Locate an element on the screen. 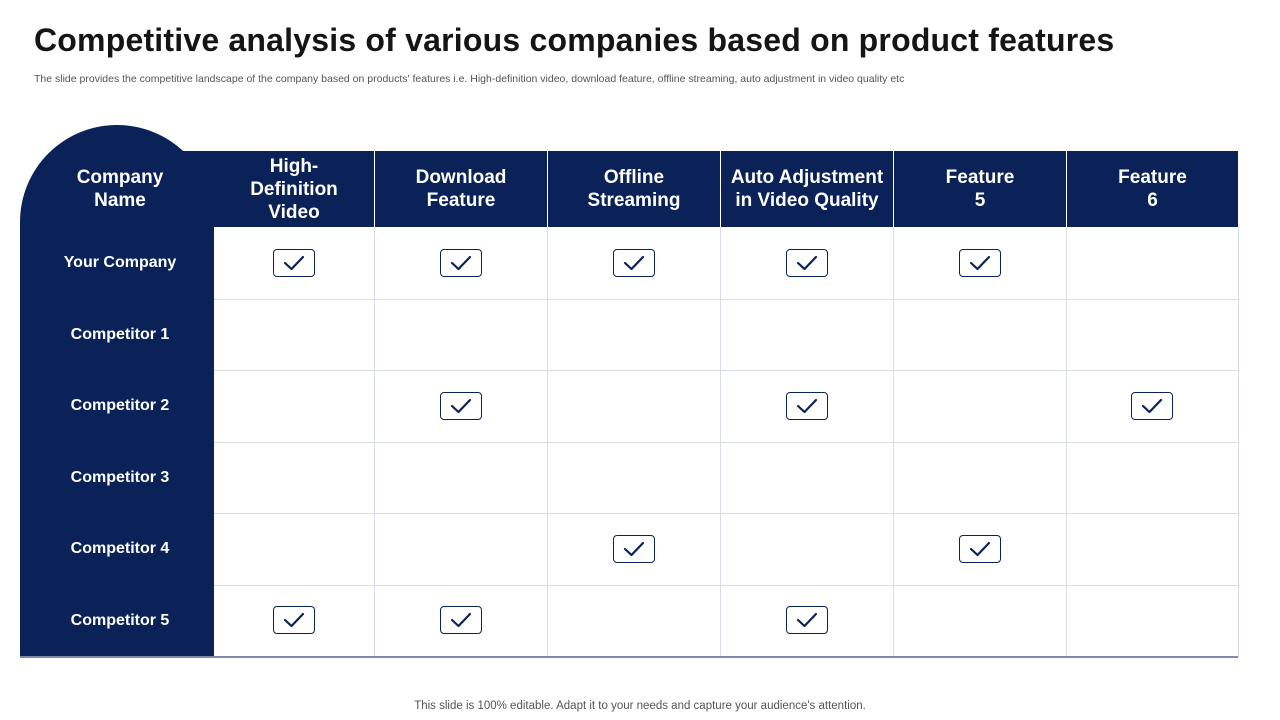  company-header-line: Name is located at coordinates (120, 200).